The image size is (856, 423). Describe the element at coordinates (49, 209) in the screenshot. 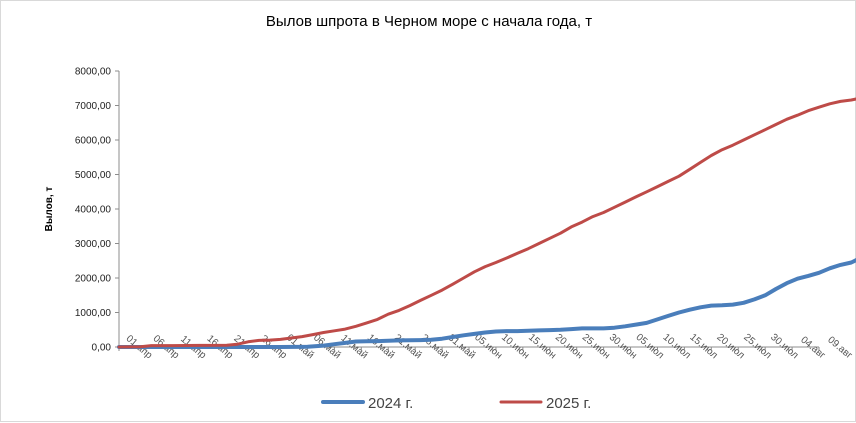

I see `y-axis-label: Вылов, т` at that location.